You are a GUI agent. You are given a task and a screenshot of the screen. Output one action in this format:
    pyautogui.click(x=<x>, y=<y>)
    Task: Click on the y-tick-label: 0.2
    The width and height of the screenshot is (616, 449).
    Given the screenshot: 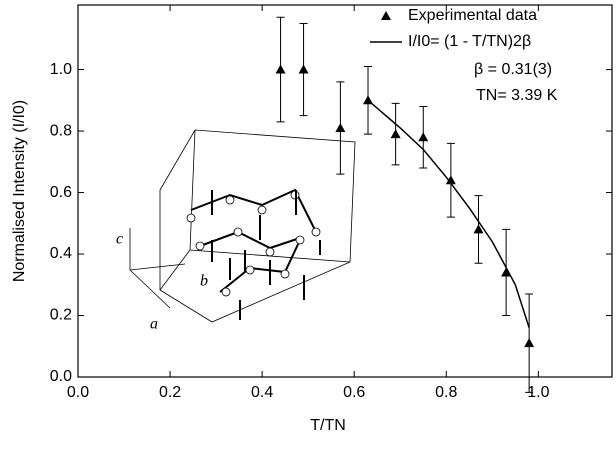 What is the action you would take?
    pyautogui.click(x=61, y=315)
    